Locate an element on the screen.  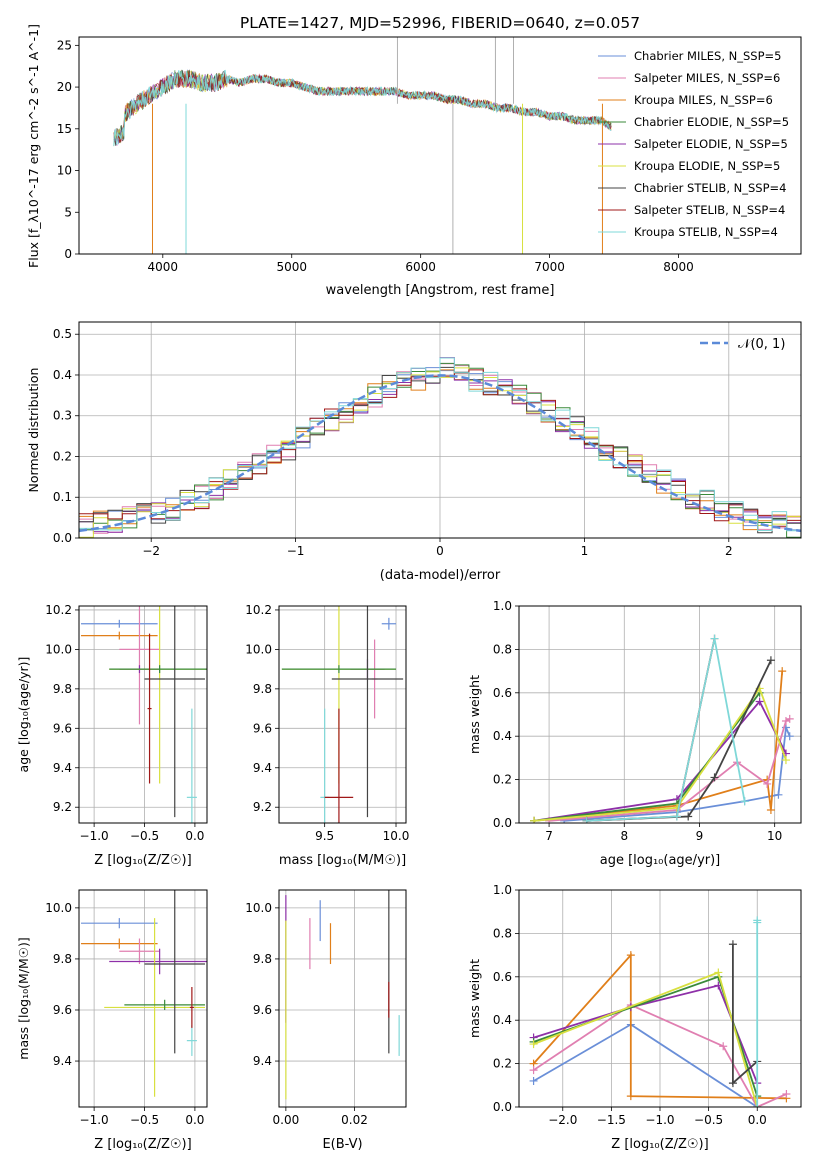
y-axis-label: age [log₁₀(age/yr)] is located at coordinates (23, 715).